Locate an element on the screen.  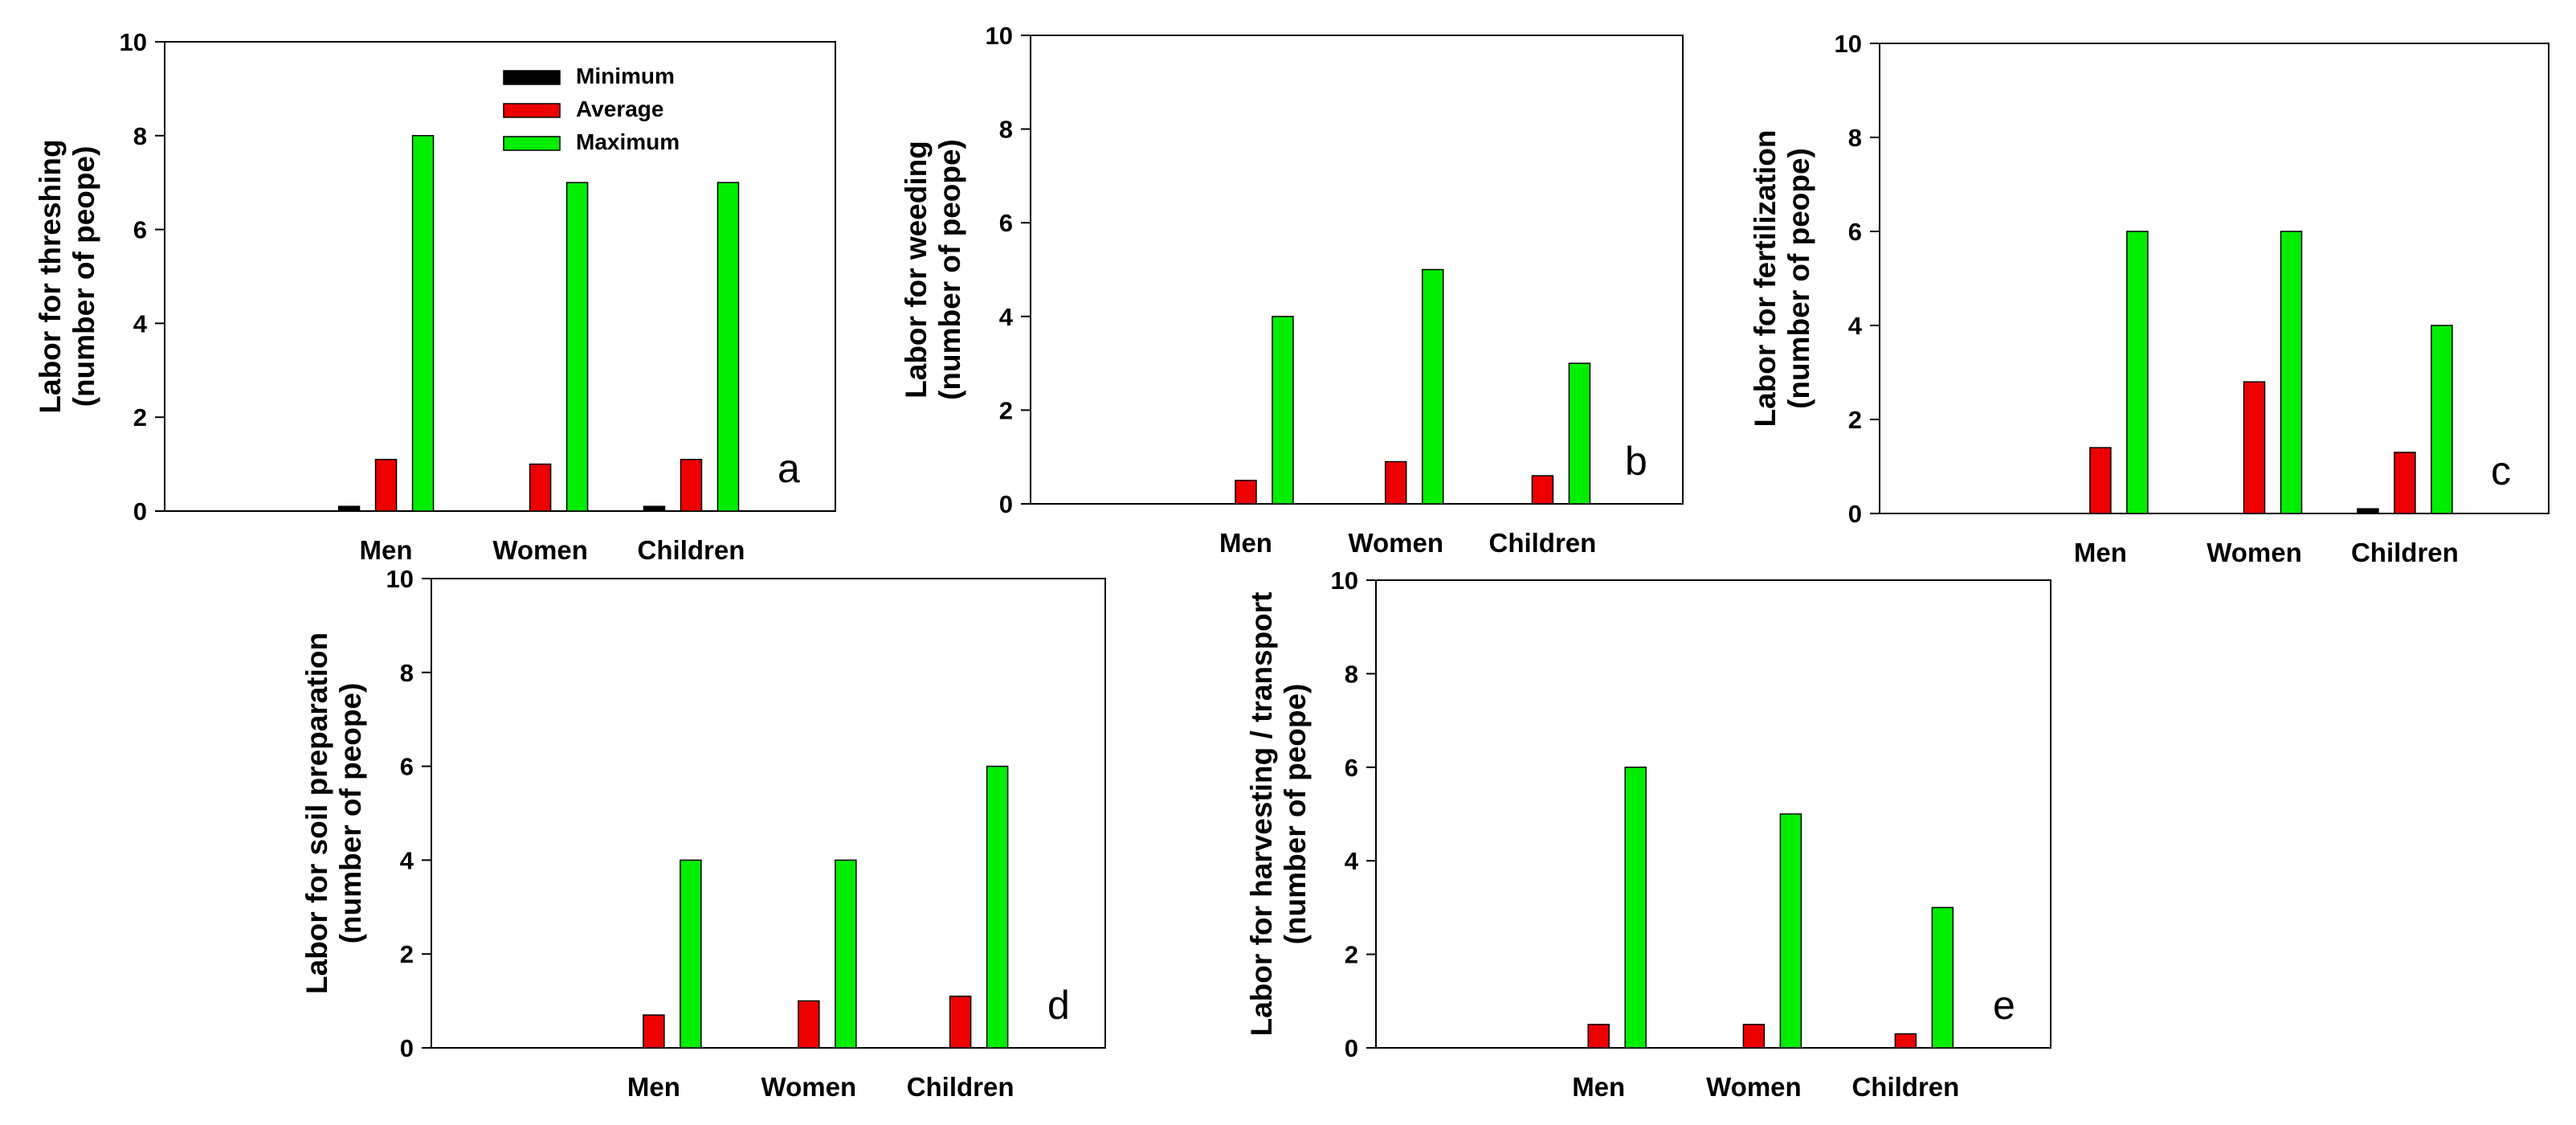
panel-letter: c is located at coordinates (2501, 471).